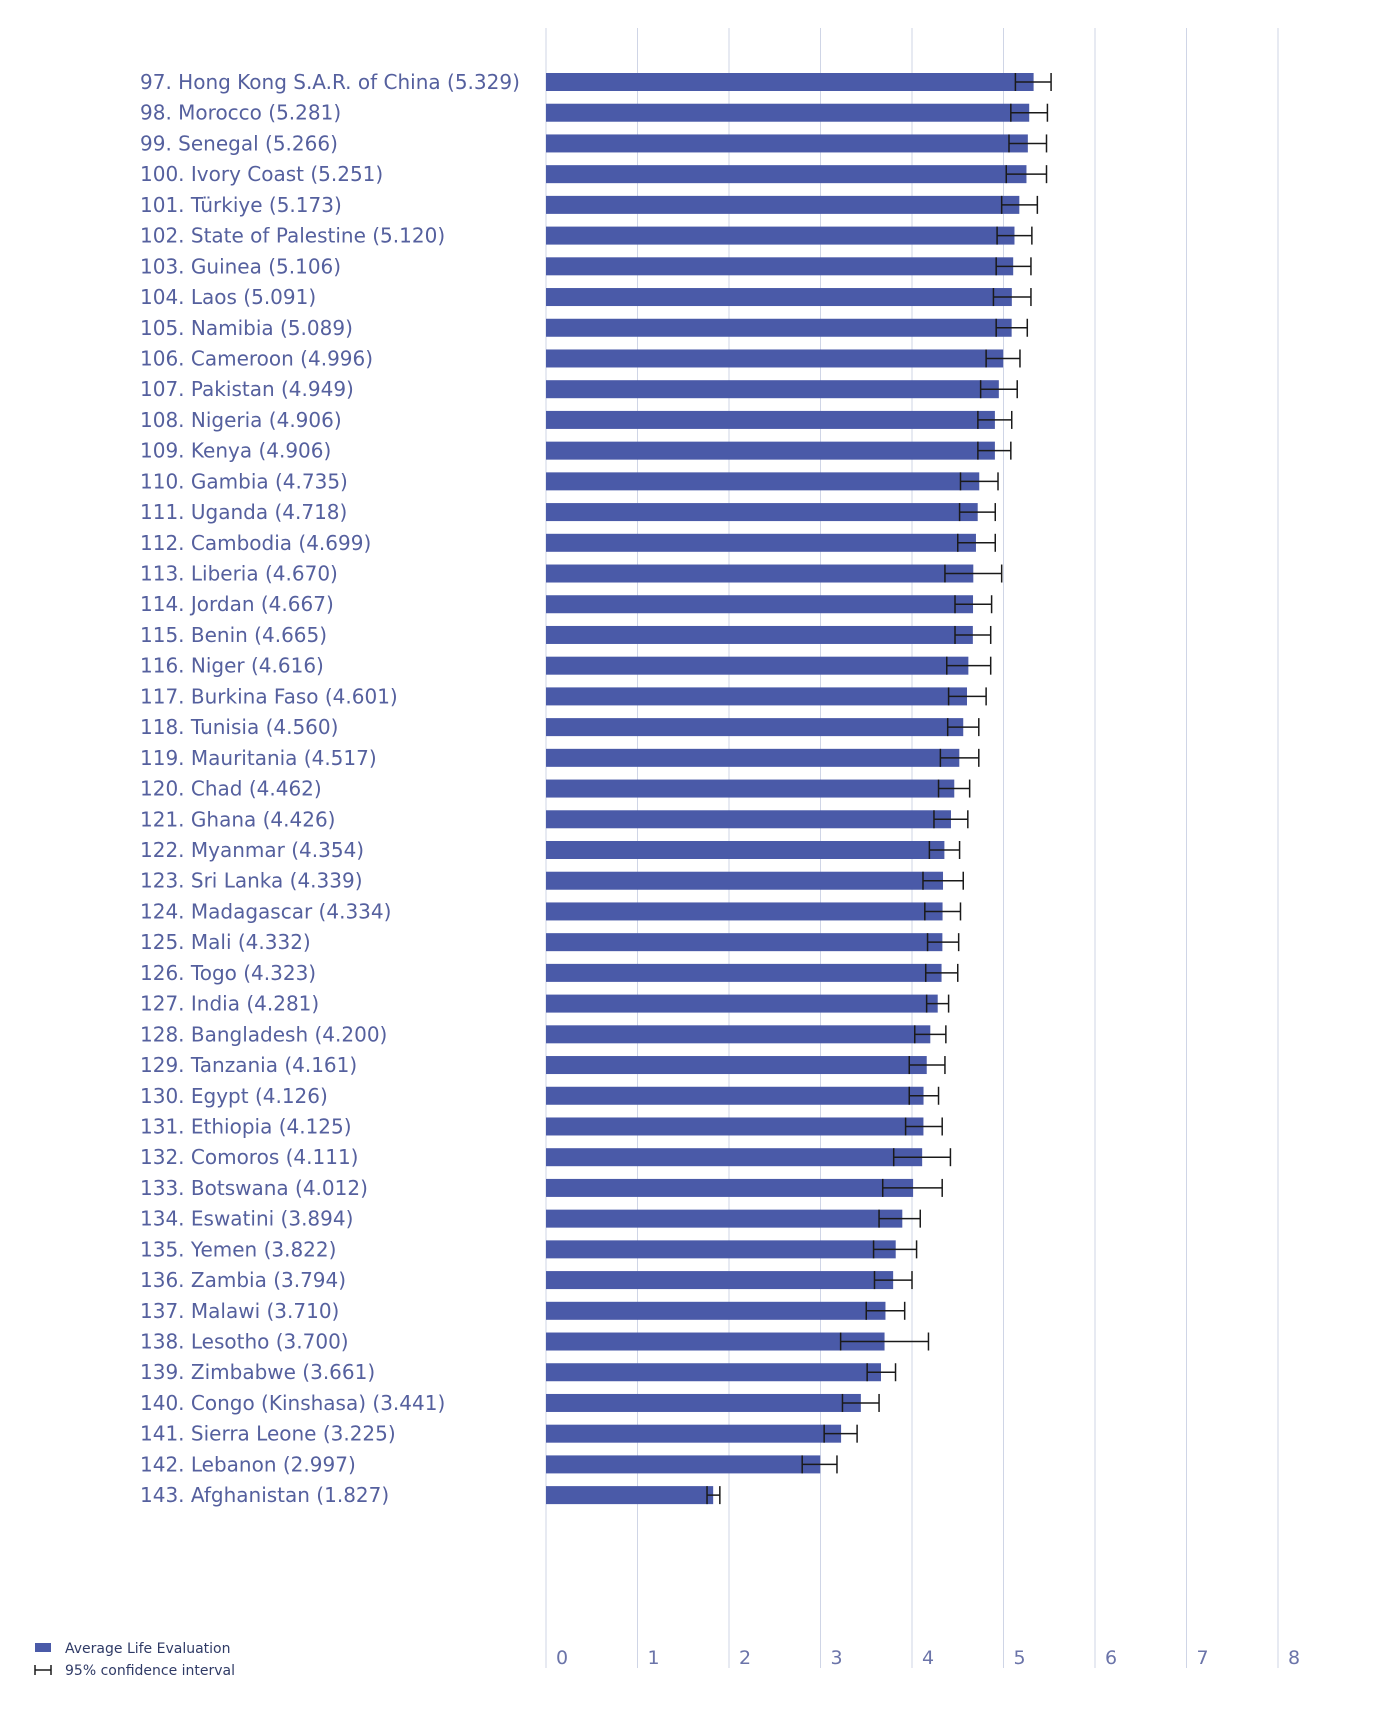 This screenshot has height=1720, width=1385. Describe the element at coordinates (258, 758) in the screenshot. I see `category-label: 119. Mauritania (4.517)` at that location.